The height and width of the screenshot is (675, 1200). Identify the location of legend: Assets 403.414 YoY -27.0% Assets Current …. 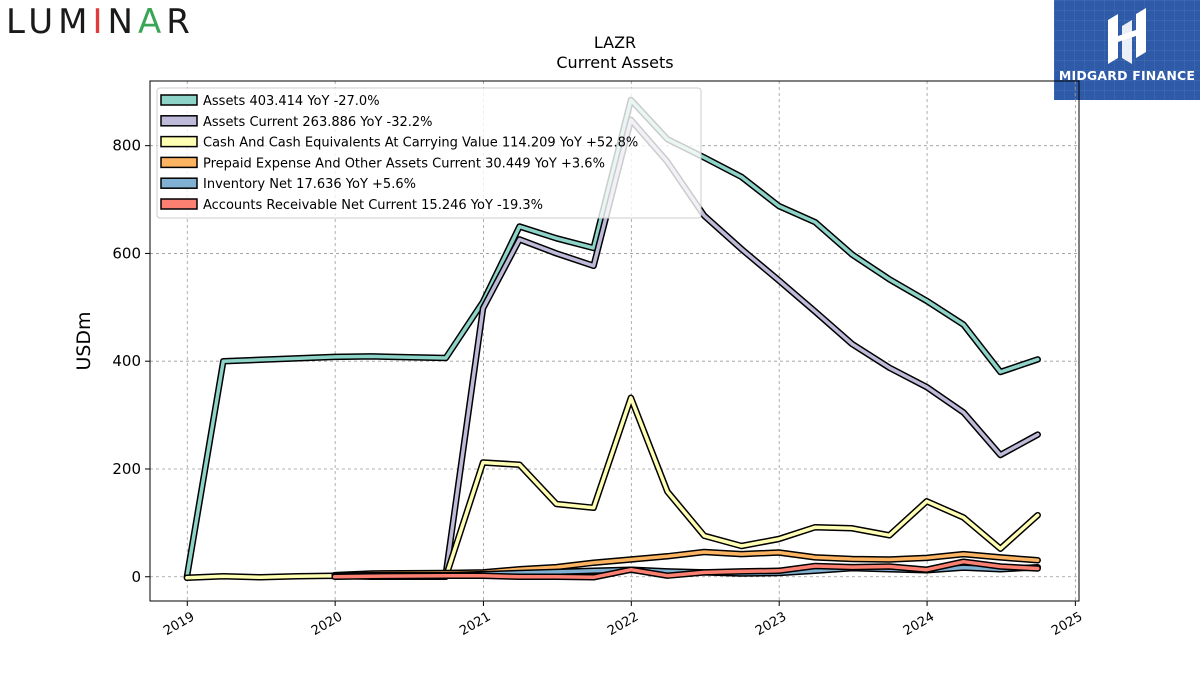
(429, 153).